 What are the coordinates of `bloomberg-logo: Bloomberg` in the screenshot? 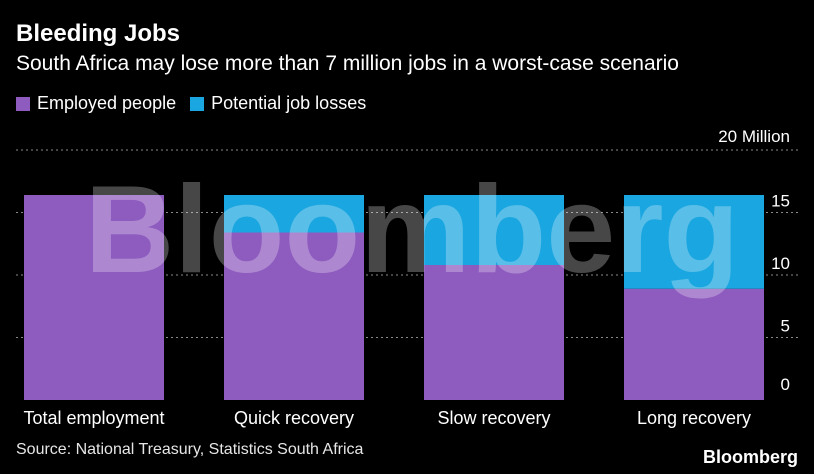 It's located at (750, 457).